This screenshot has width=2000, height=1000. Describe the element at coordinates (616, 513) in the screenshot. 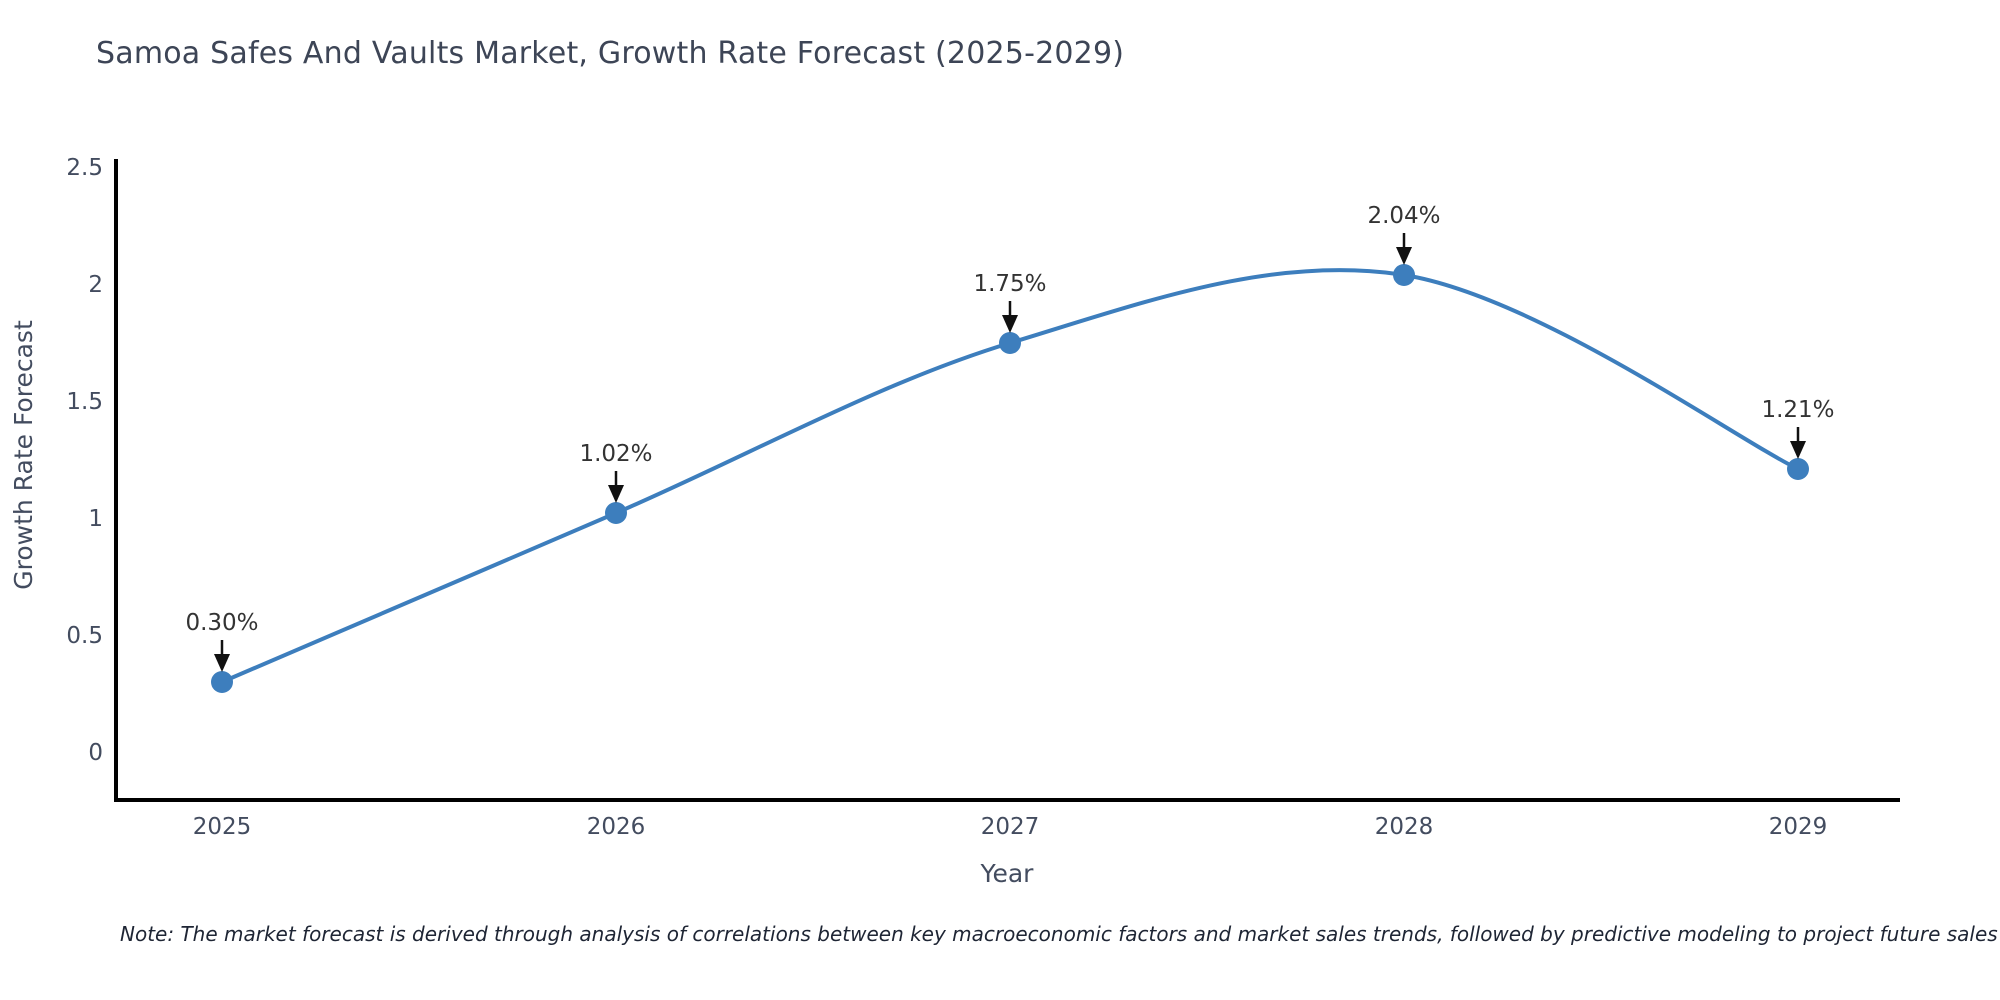

I see `data-point-marker-2026` at that location.